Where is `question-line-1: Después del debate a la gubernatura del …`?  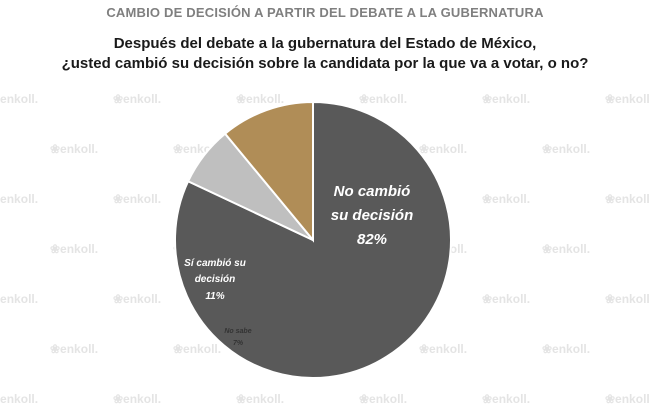
question-line-1: Después del debate a la gubernatura del … is located at coordinates (325, 43).